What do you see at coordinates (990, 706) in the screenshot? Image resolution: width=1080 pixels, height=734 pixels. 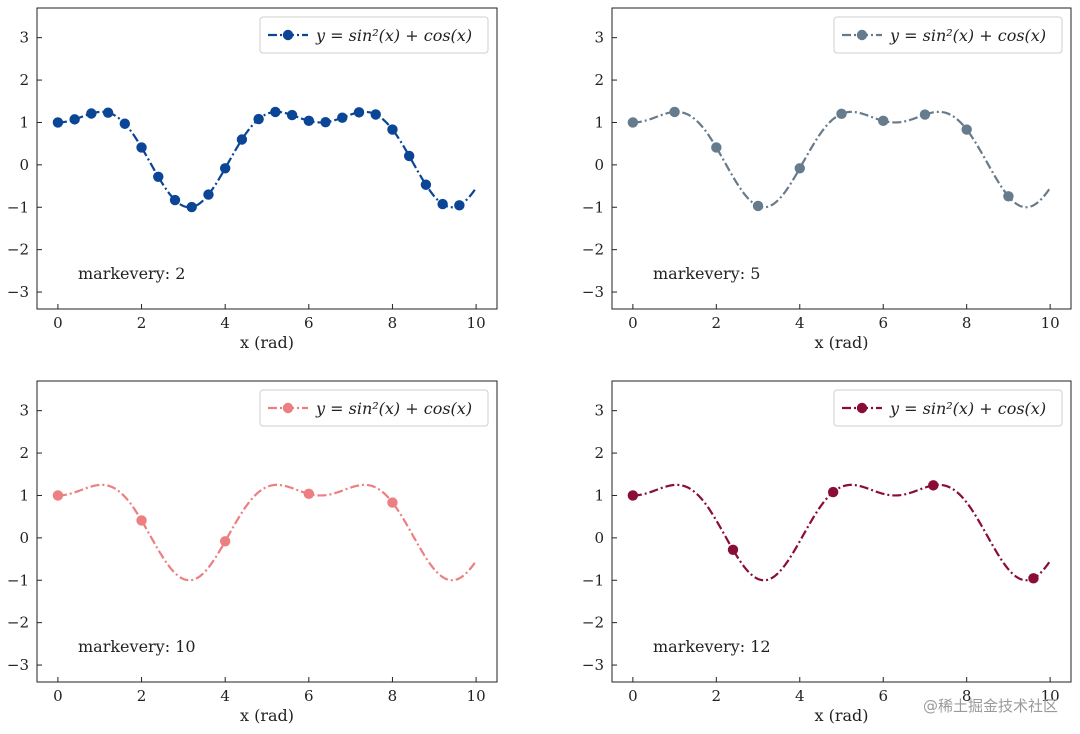 I see `watermark-text: @稀土掘金技术社区` at bounding box center [990, 706].